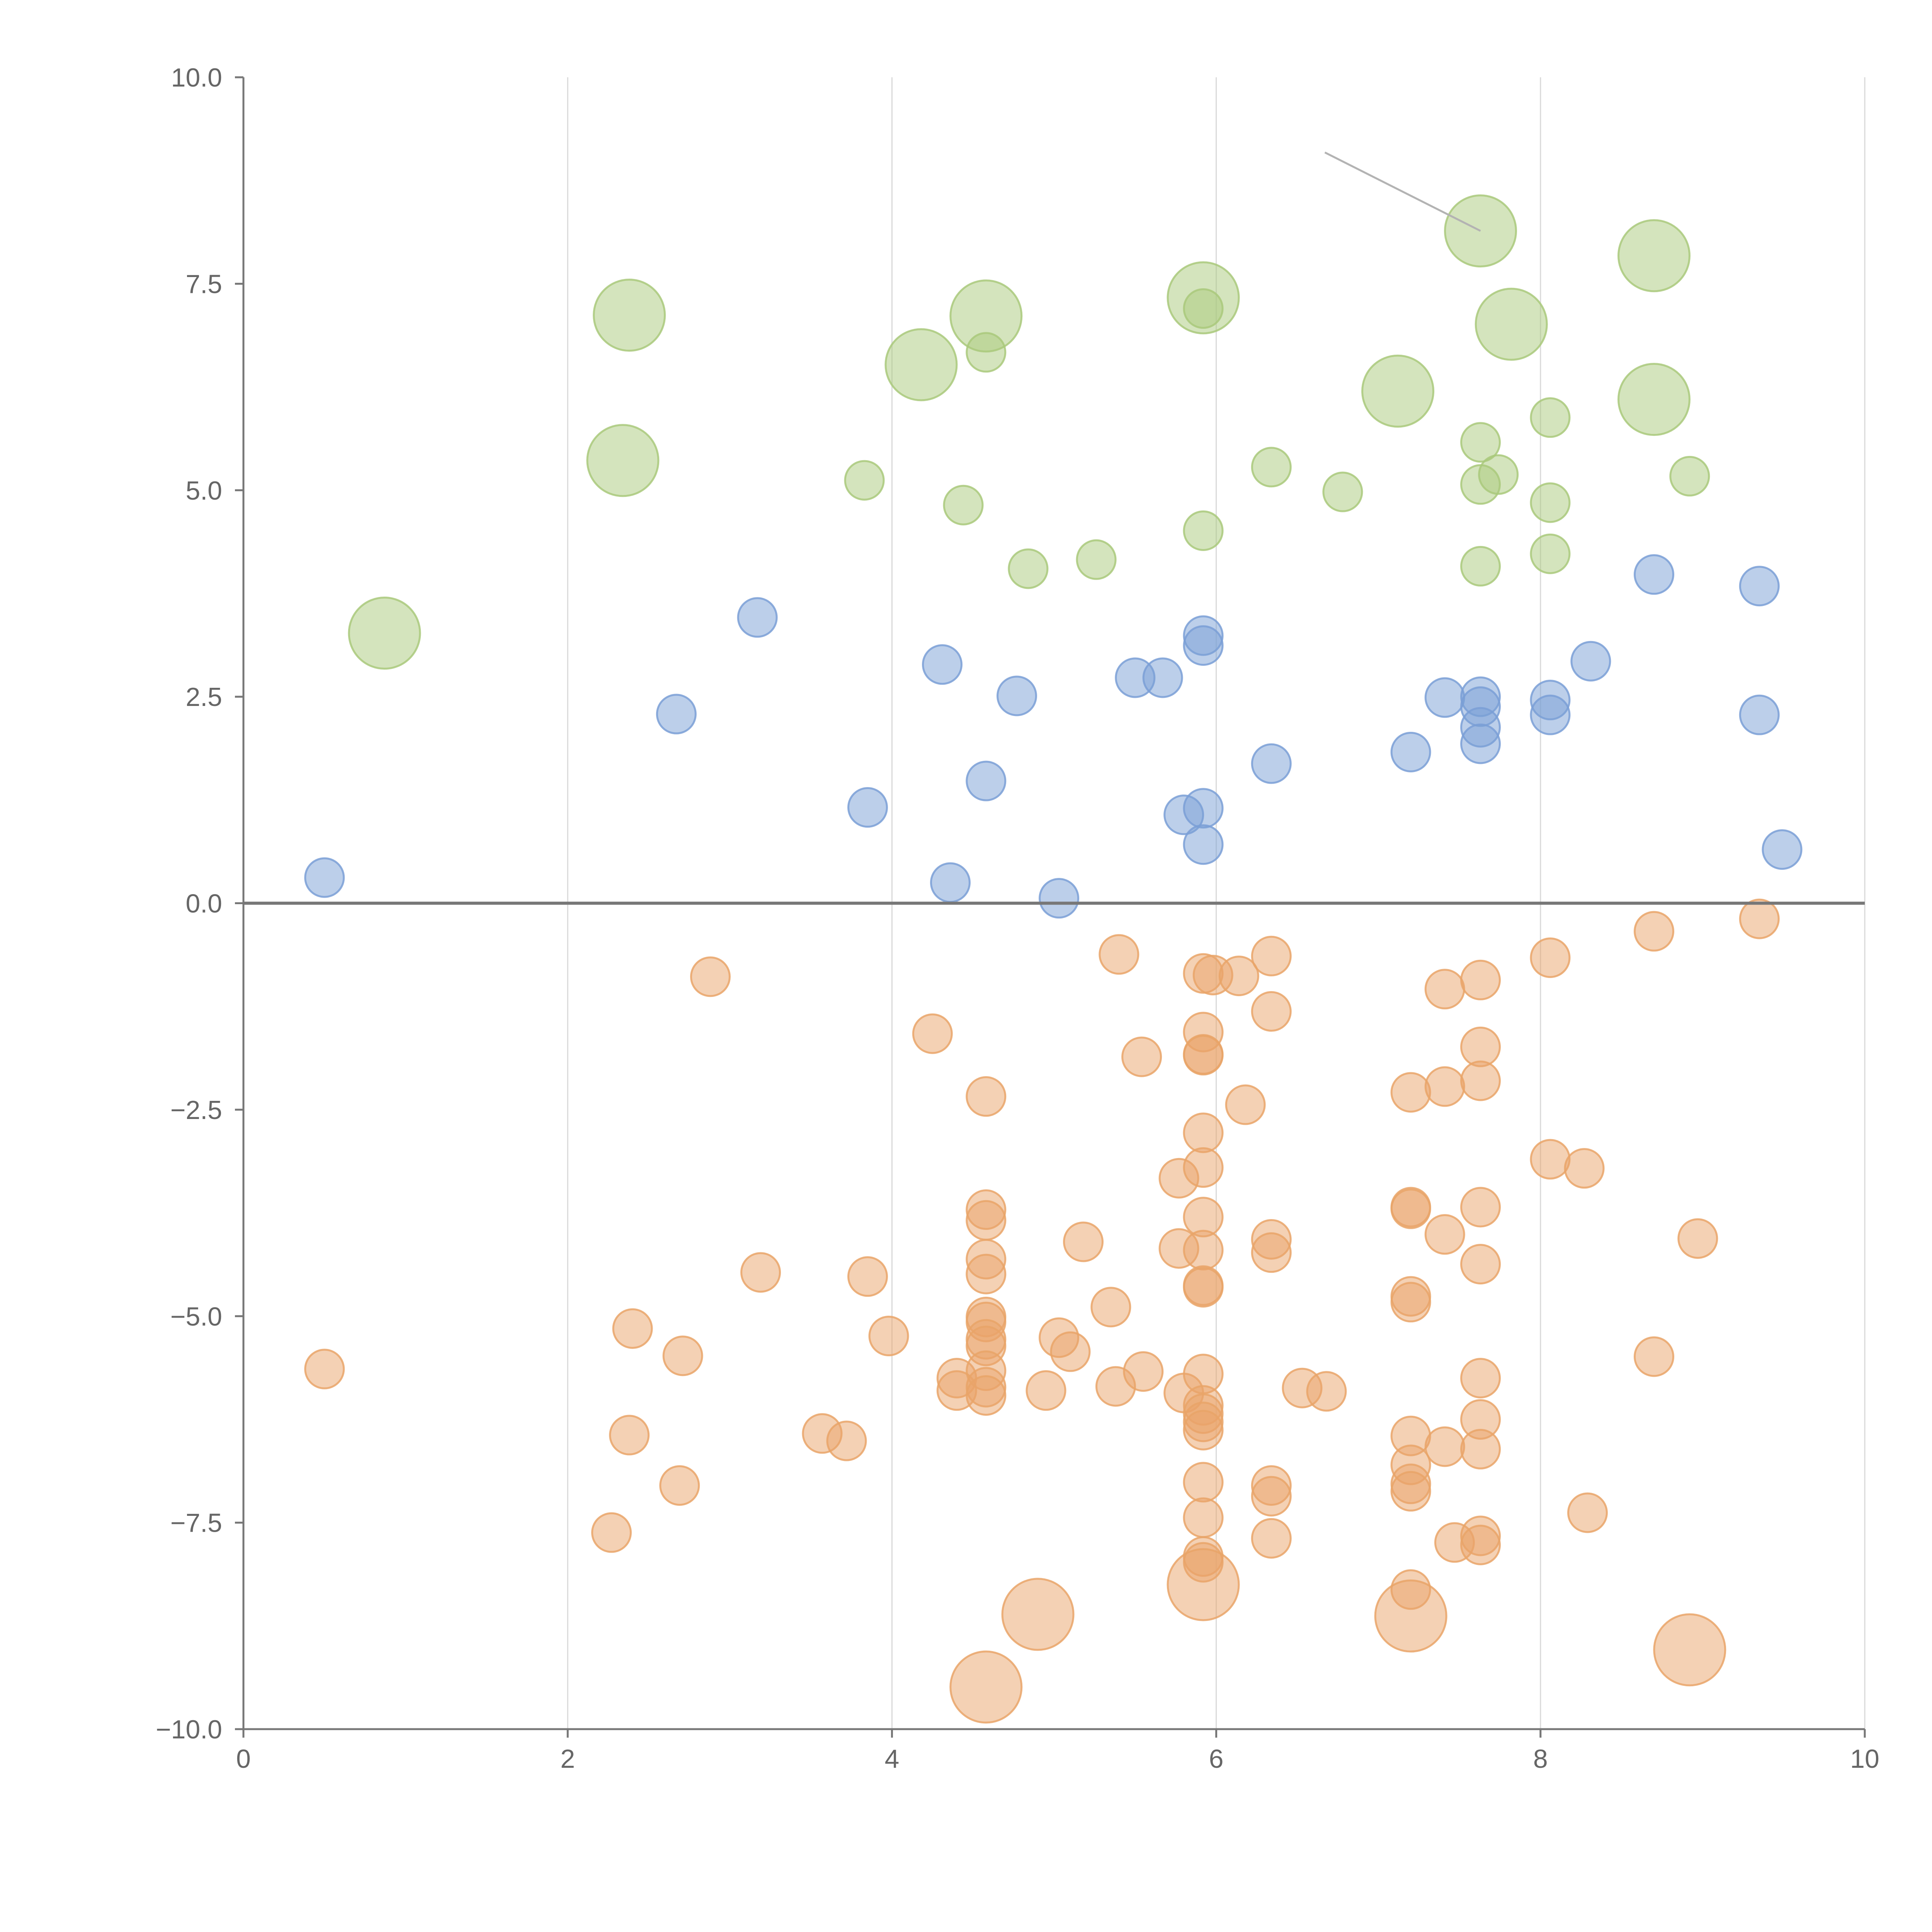 This screenshot has width=1932, height=1932. I want to click on y-tick-label: 10.0, so click(197, 78).